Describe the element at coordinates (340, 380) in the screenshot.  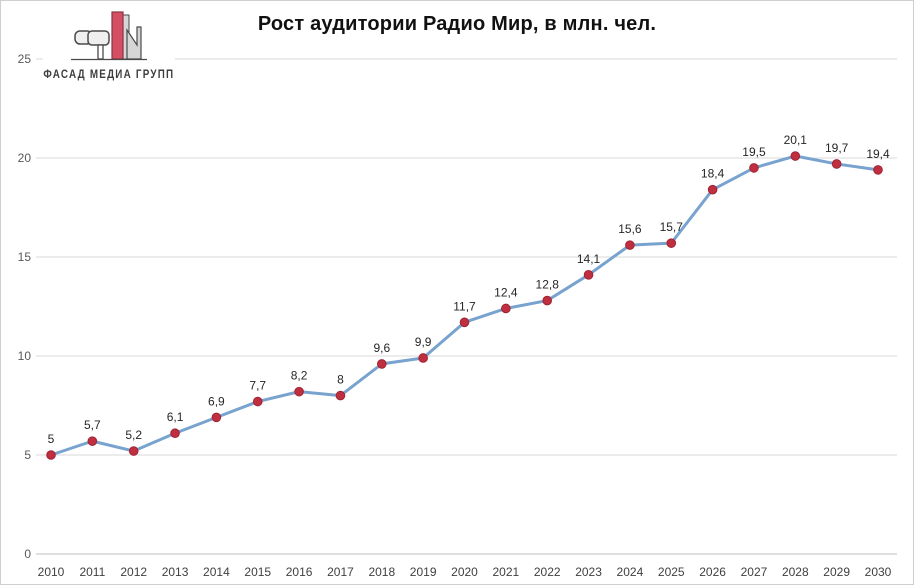
I see `data-label-2017: 8` at that location.